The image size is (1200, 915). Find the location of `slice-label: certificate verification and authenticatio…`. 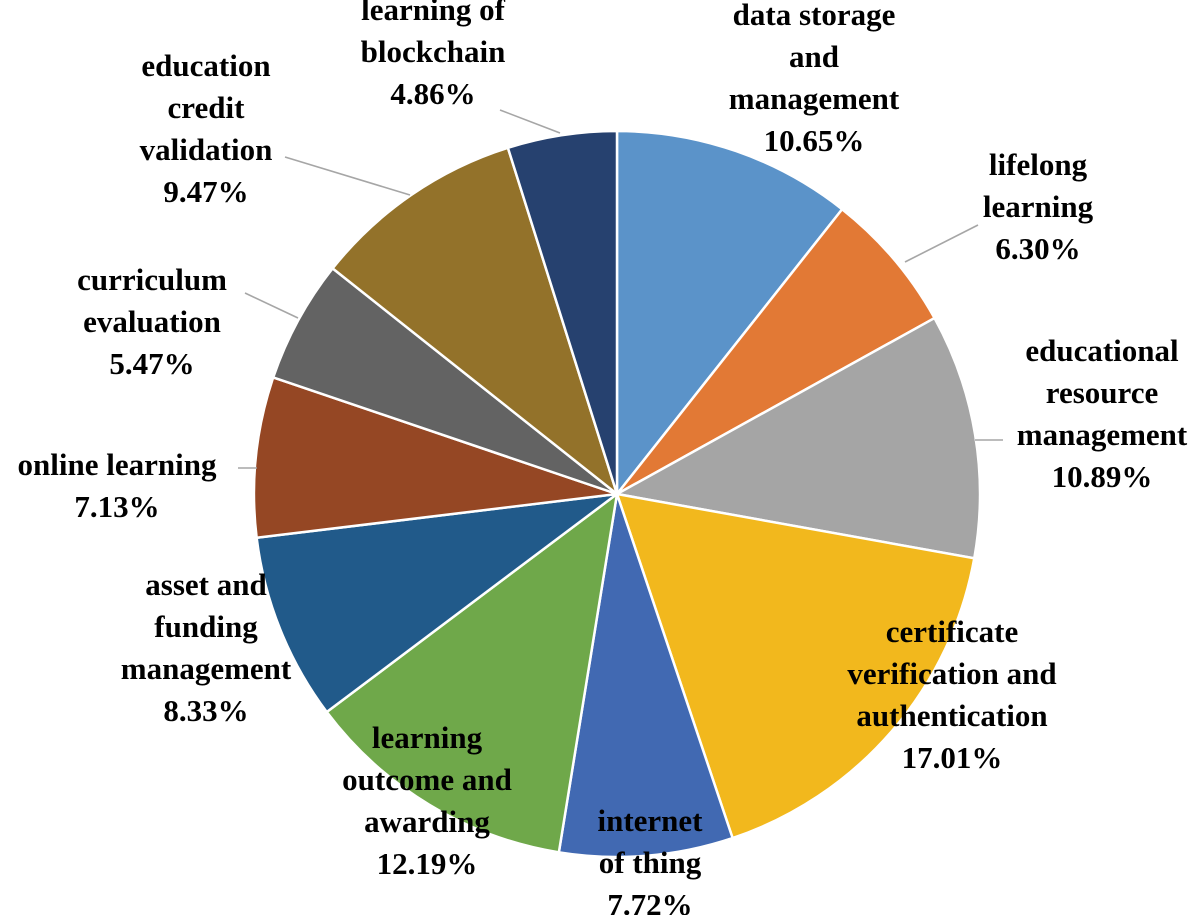

slice-label: certificate verification and authenticatio… is located at coordinates (951, 694).